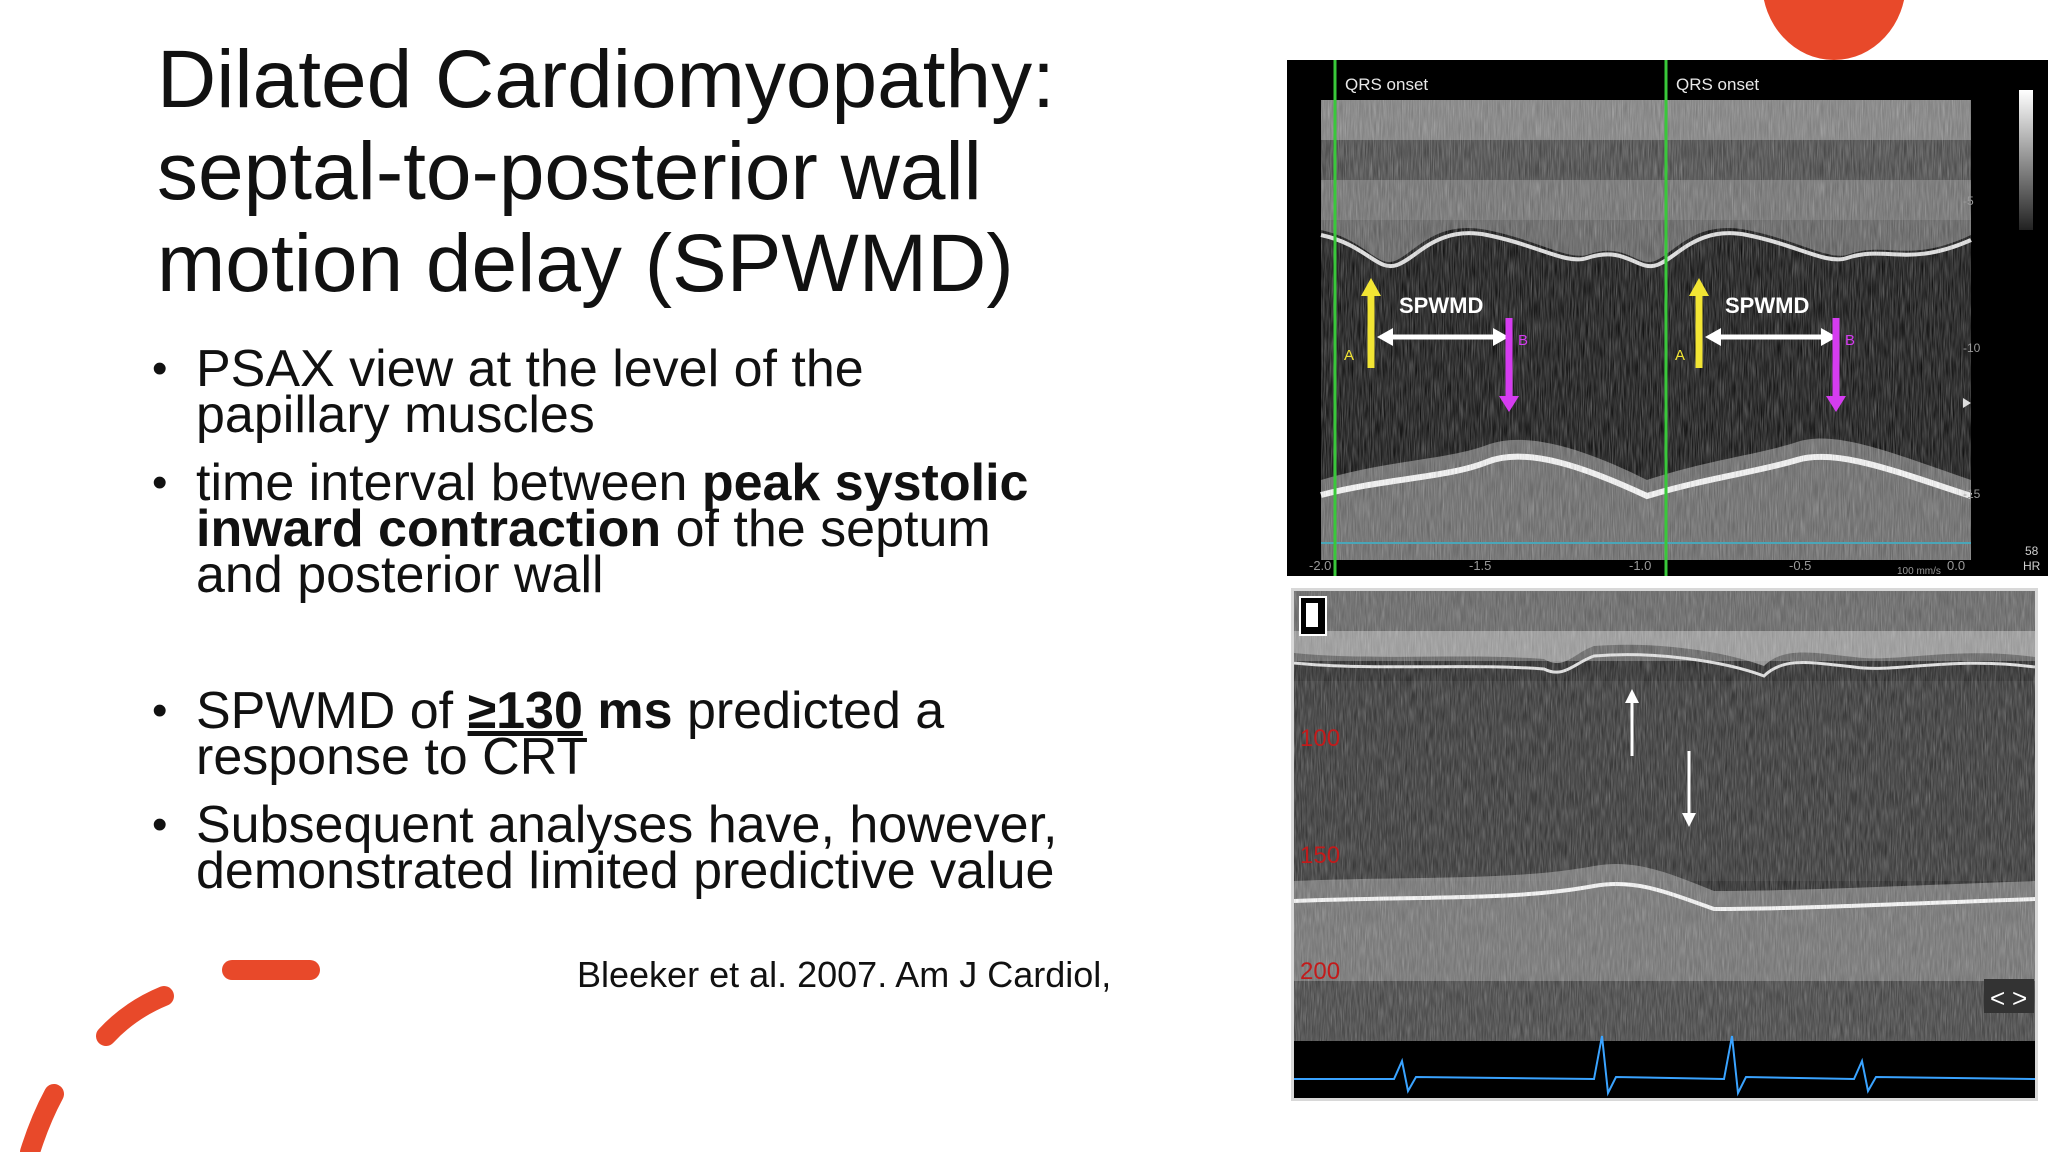  What do you see at coordinates (1640, 565) in the screenshot?
I see `x-tick: -1.0` at bounding box center [1640, 565].